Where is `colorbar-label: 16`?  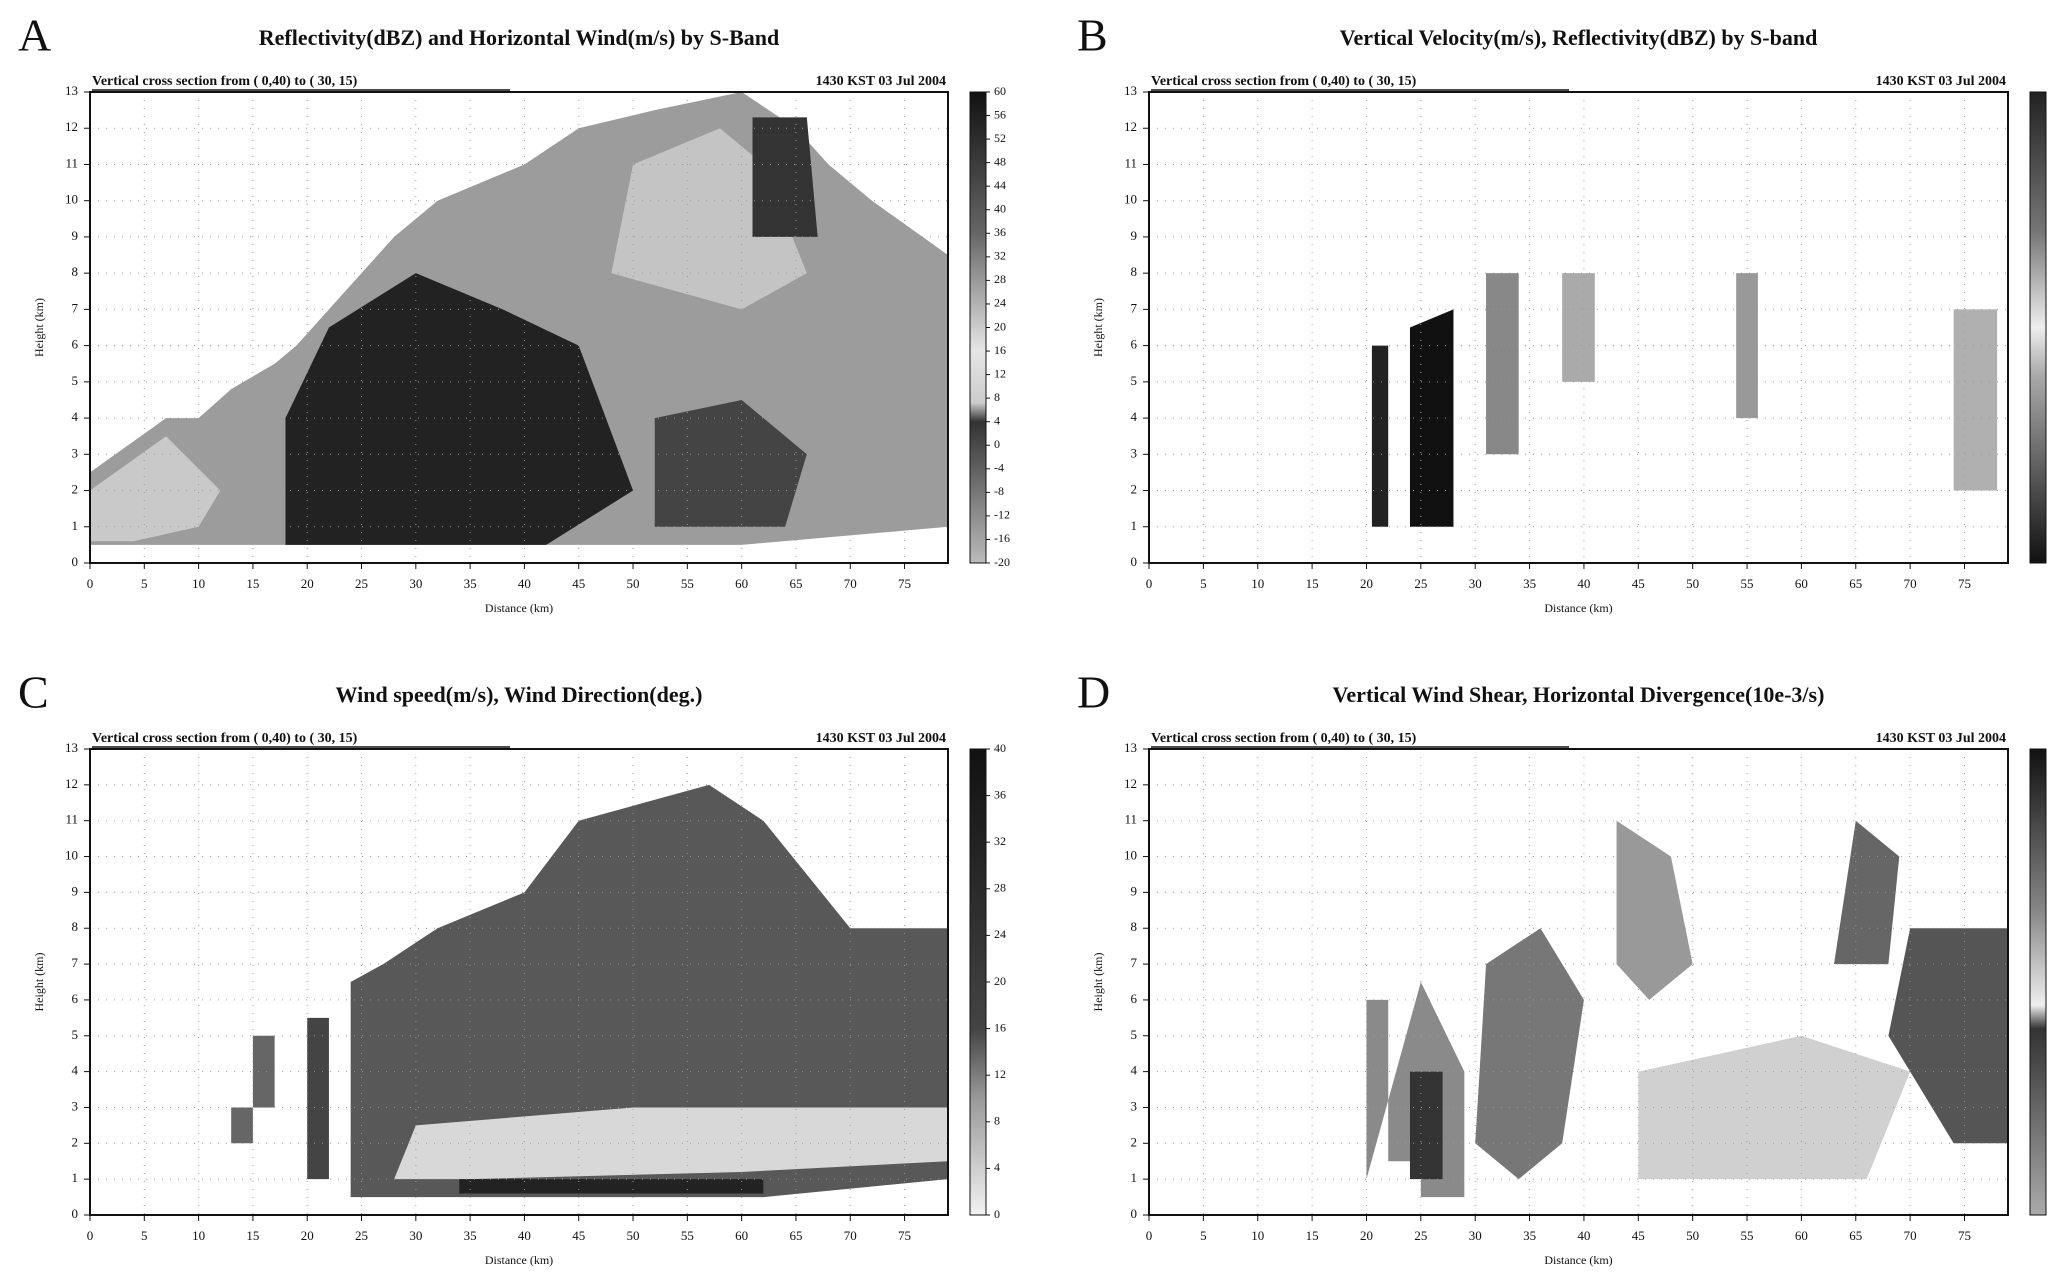
colorbar-label: 16 is located at coordinates (1000, 1027).